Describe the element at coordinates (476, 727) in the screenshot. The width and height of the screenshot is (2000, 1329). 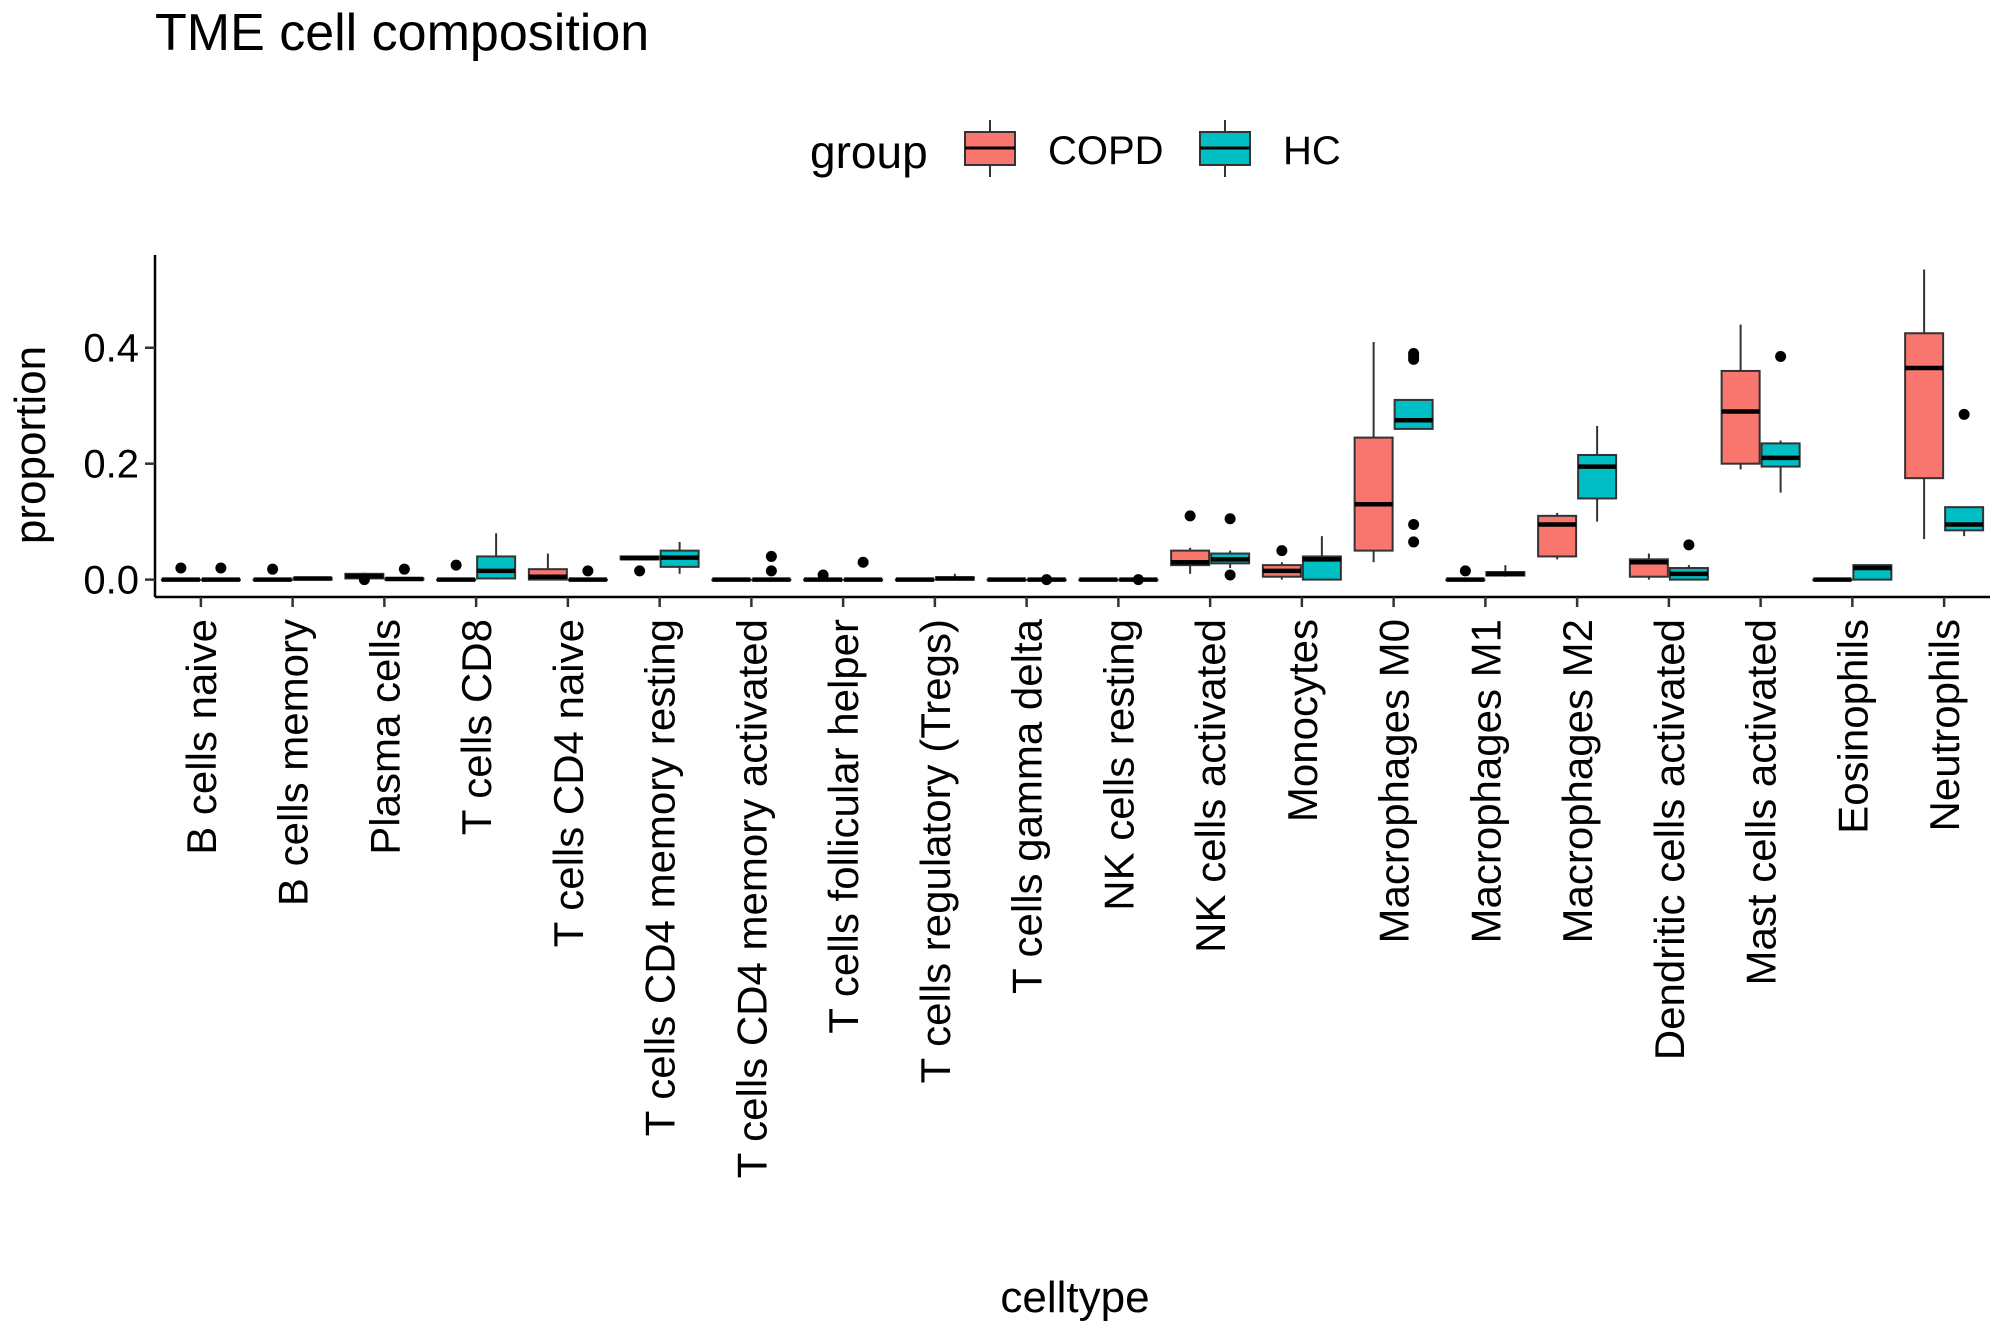
I see `x-tick-label: T cells CD8` at that location.